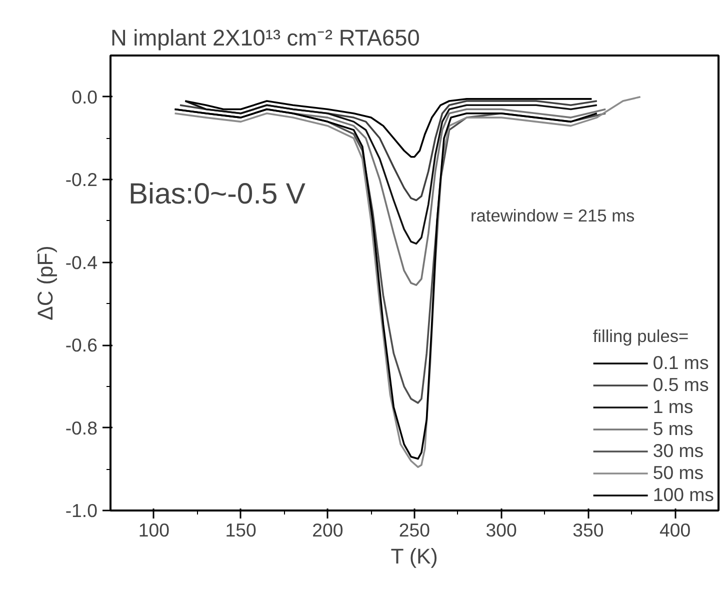 The height and width of the screenshot is (590, 720). What do you see at coordinates (501, 530) in the screenshot?
I see `x-tick-label: 300` at bounding box center [501, 530].